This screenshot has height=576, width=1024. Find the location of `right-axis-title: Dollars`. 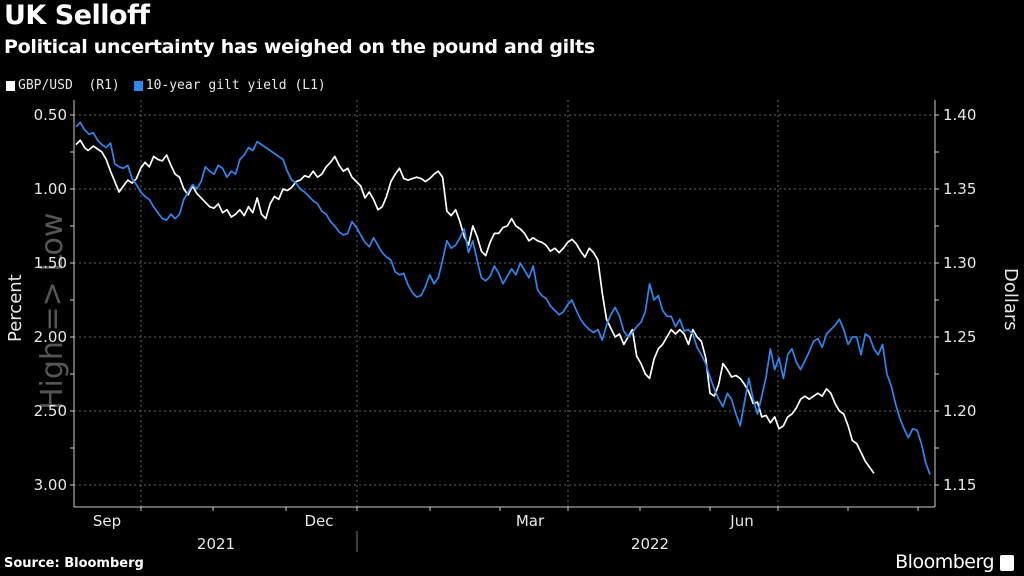

right-axis-title: Dollars is located at coordinates (1010, 299).